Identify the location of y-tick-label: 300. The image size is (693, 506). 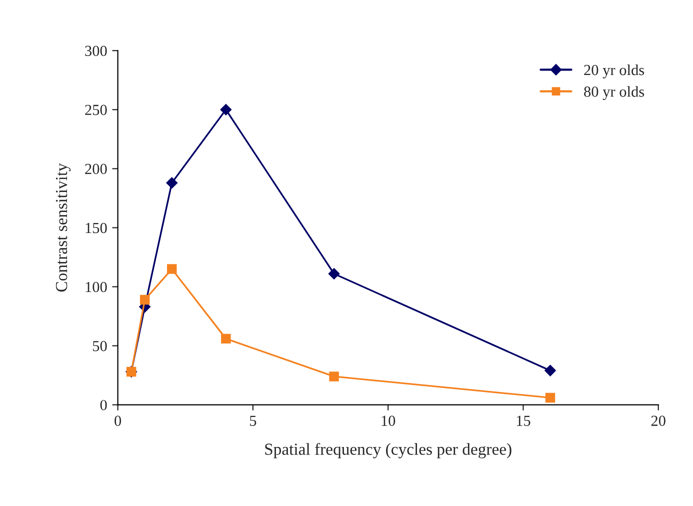
(96, 51).